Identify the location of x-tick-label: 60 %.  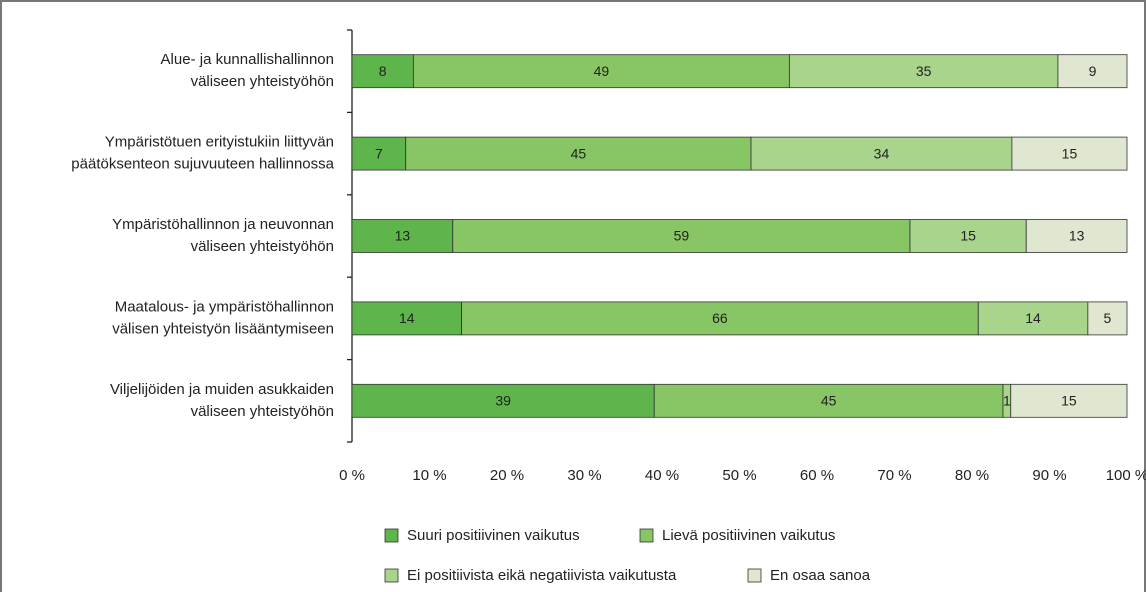
(817, 475).